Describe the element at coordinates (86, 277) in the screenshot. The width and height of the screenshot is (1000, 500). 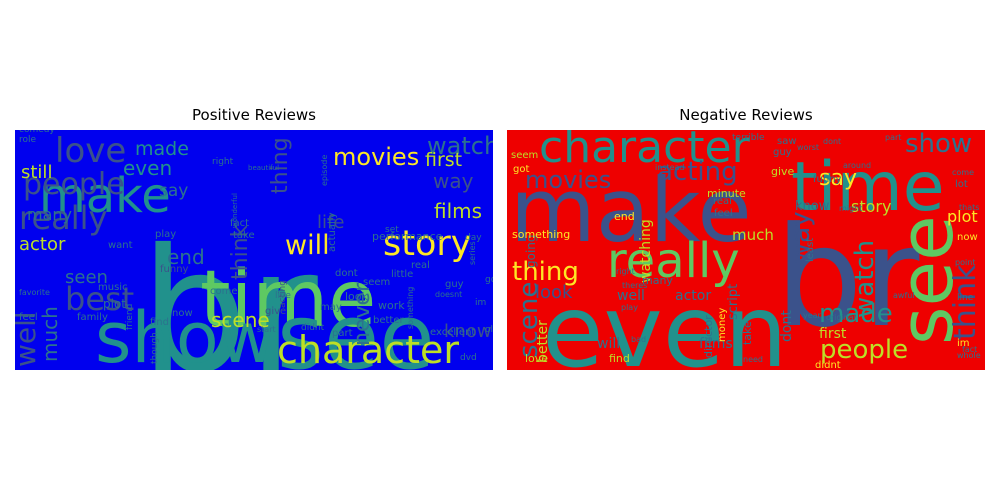
I see `word-seen: seen` at that location.